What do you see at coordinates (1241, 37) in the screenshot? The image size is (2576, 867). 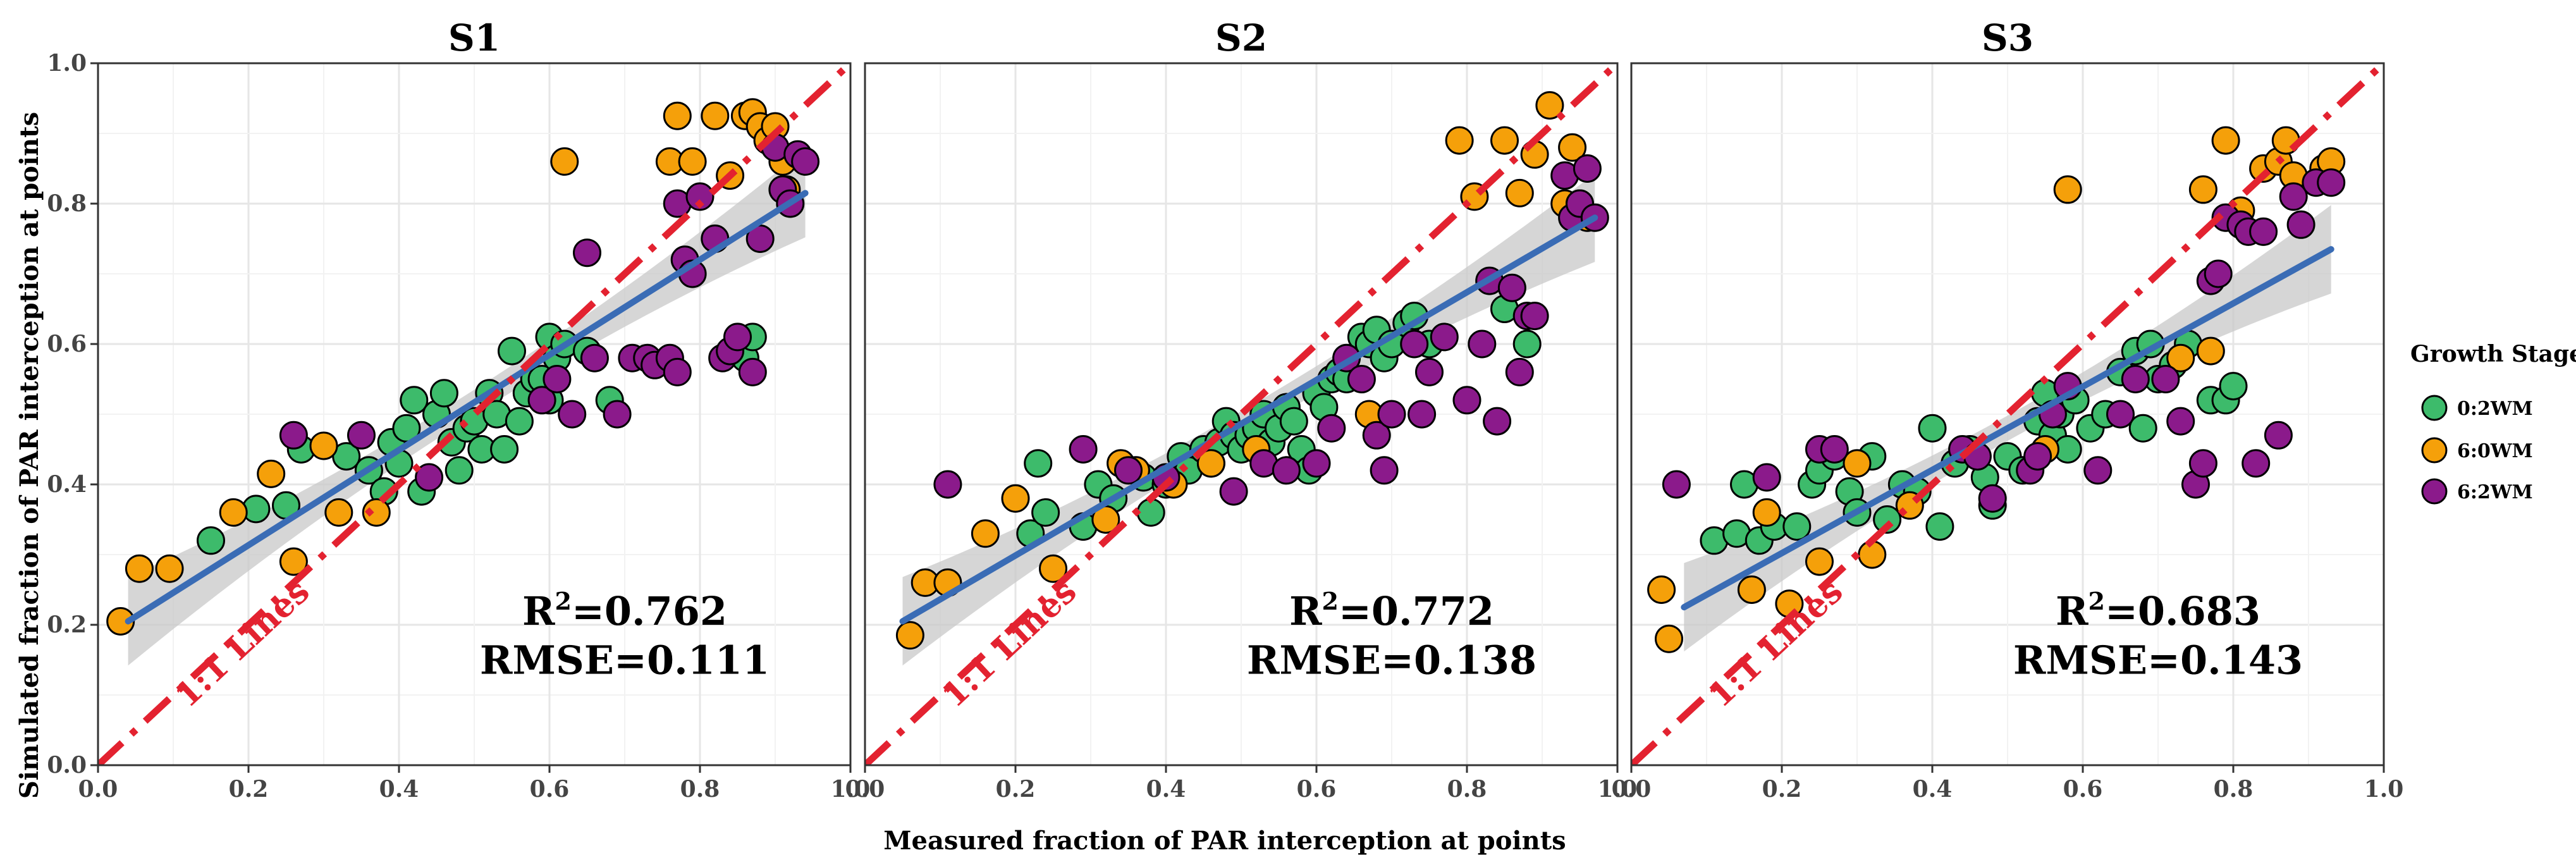 I see `panel-title-s2: S2` at bounding box center [1241, 37].